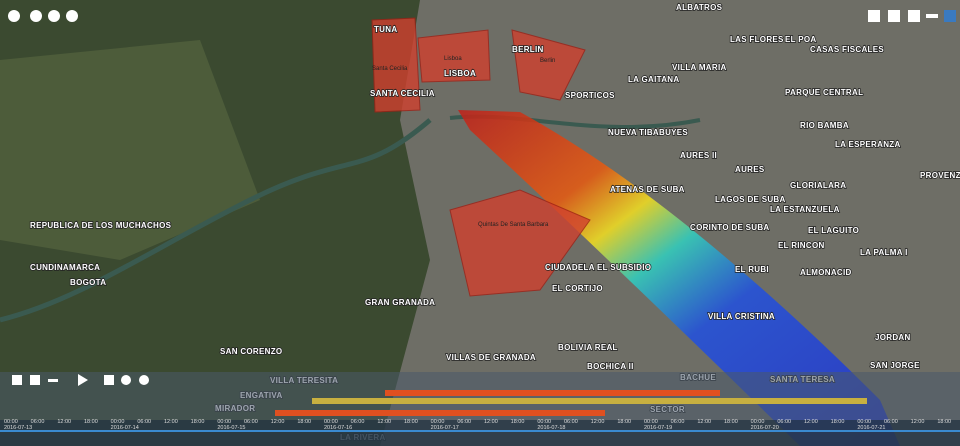  Describe the element at coordinates (750, 199) in the screenshot. I see `place-label: LAGOS DE SUBA` at that location.